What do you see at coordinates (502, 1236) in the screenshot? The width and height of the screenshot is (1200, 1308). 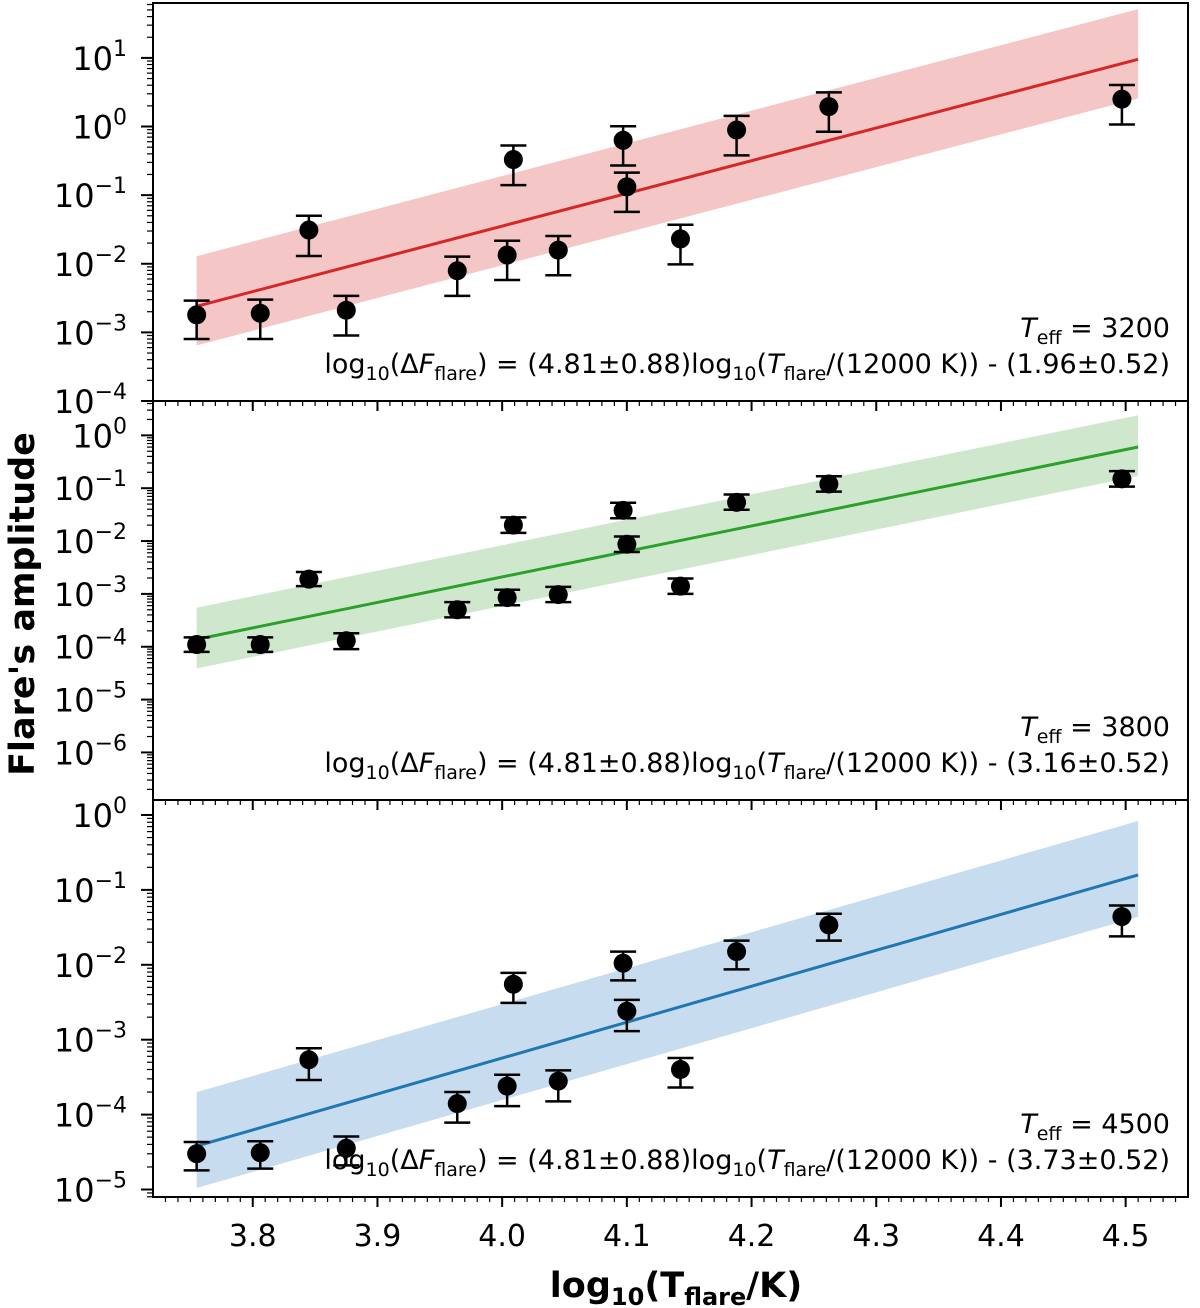 I see `x-tick-label: 4.0` at bounding box center [502, 1236].